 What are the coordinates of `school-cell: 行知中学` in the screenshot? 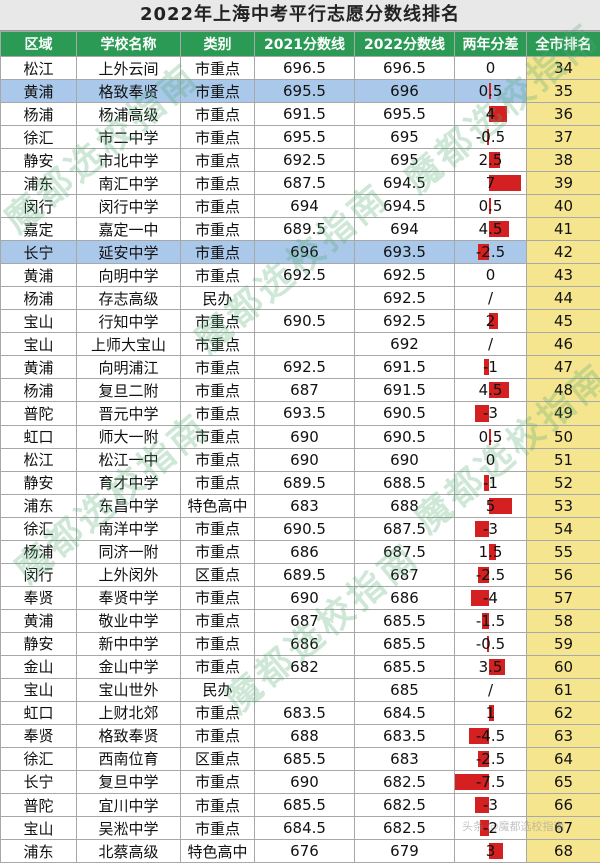 It's located at (129, 321).